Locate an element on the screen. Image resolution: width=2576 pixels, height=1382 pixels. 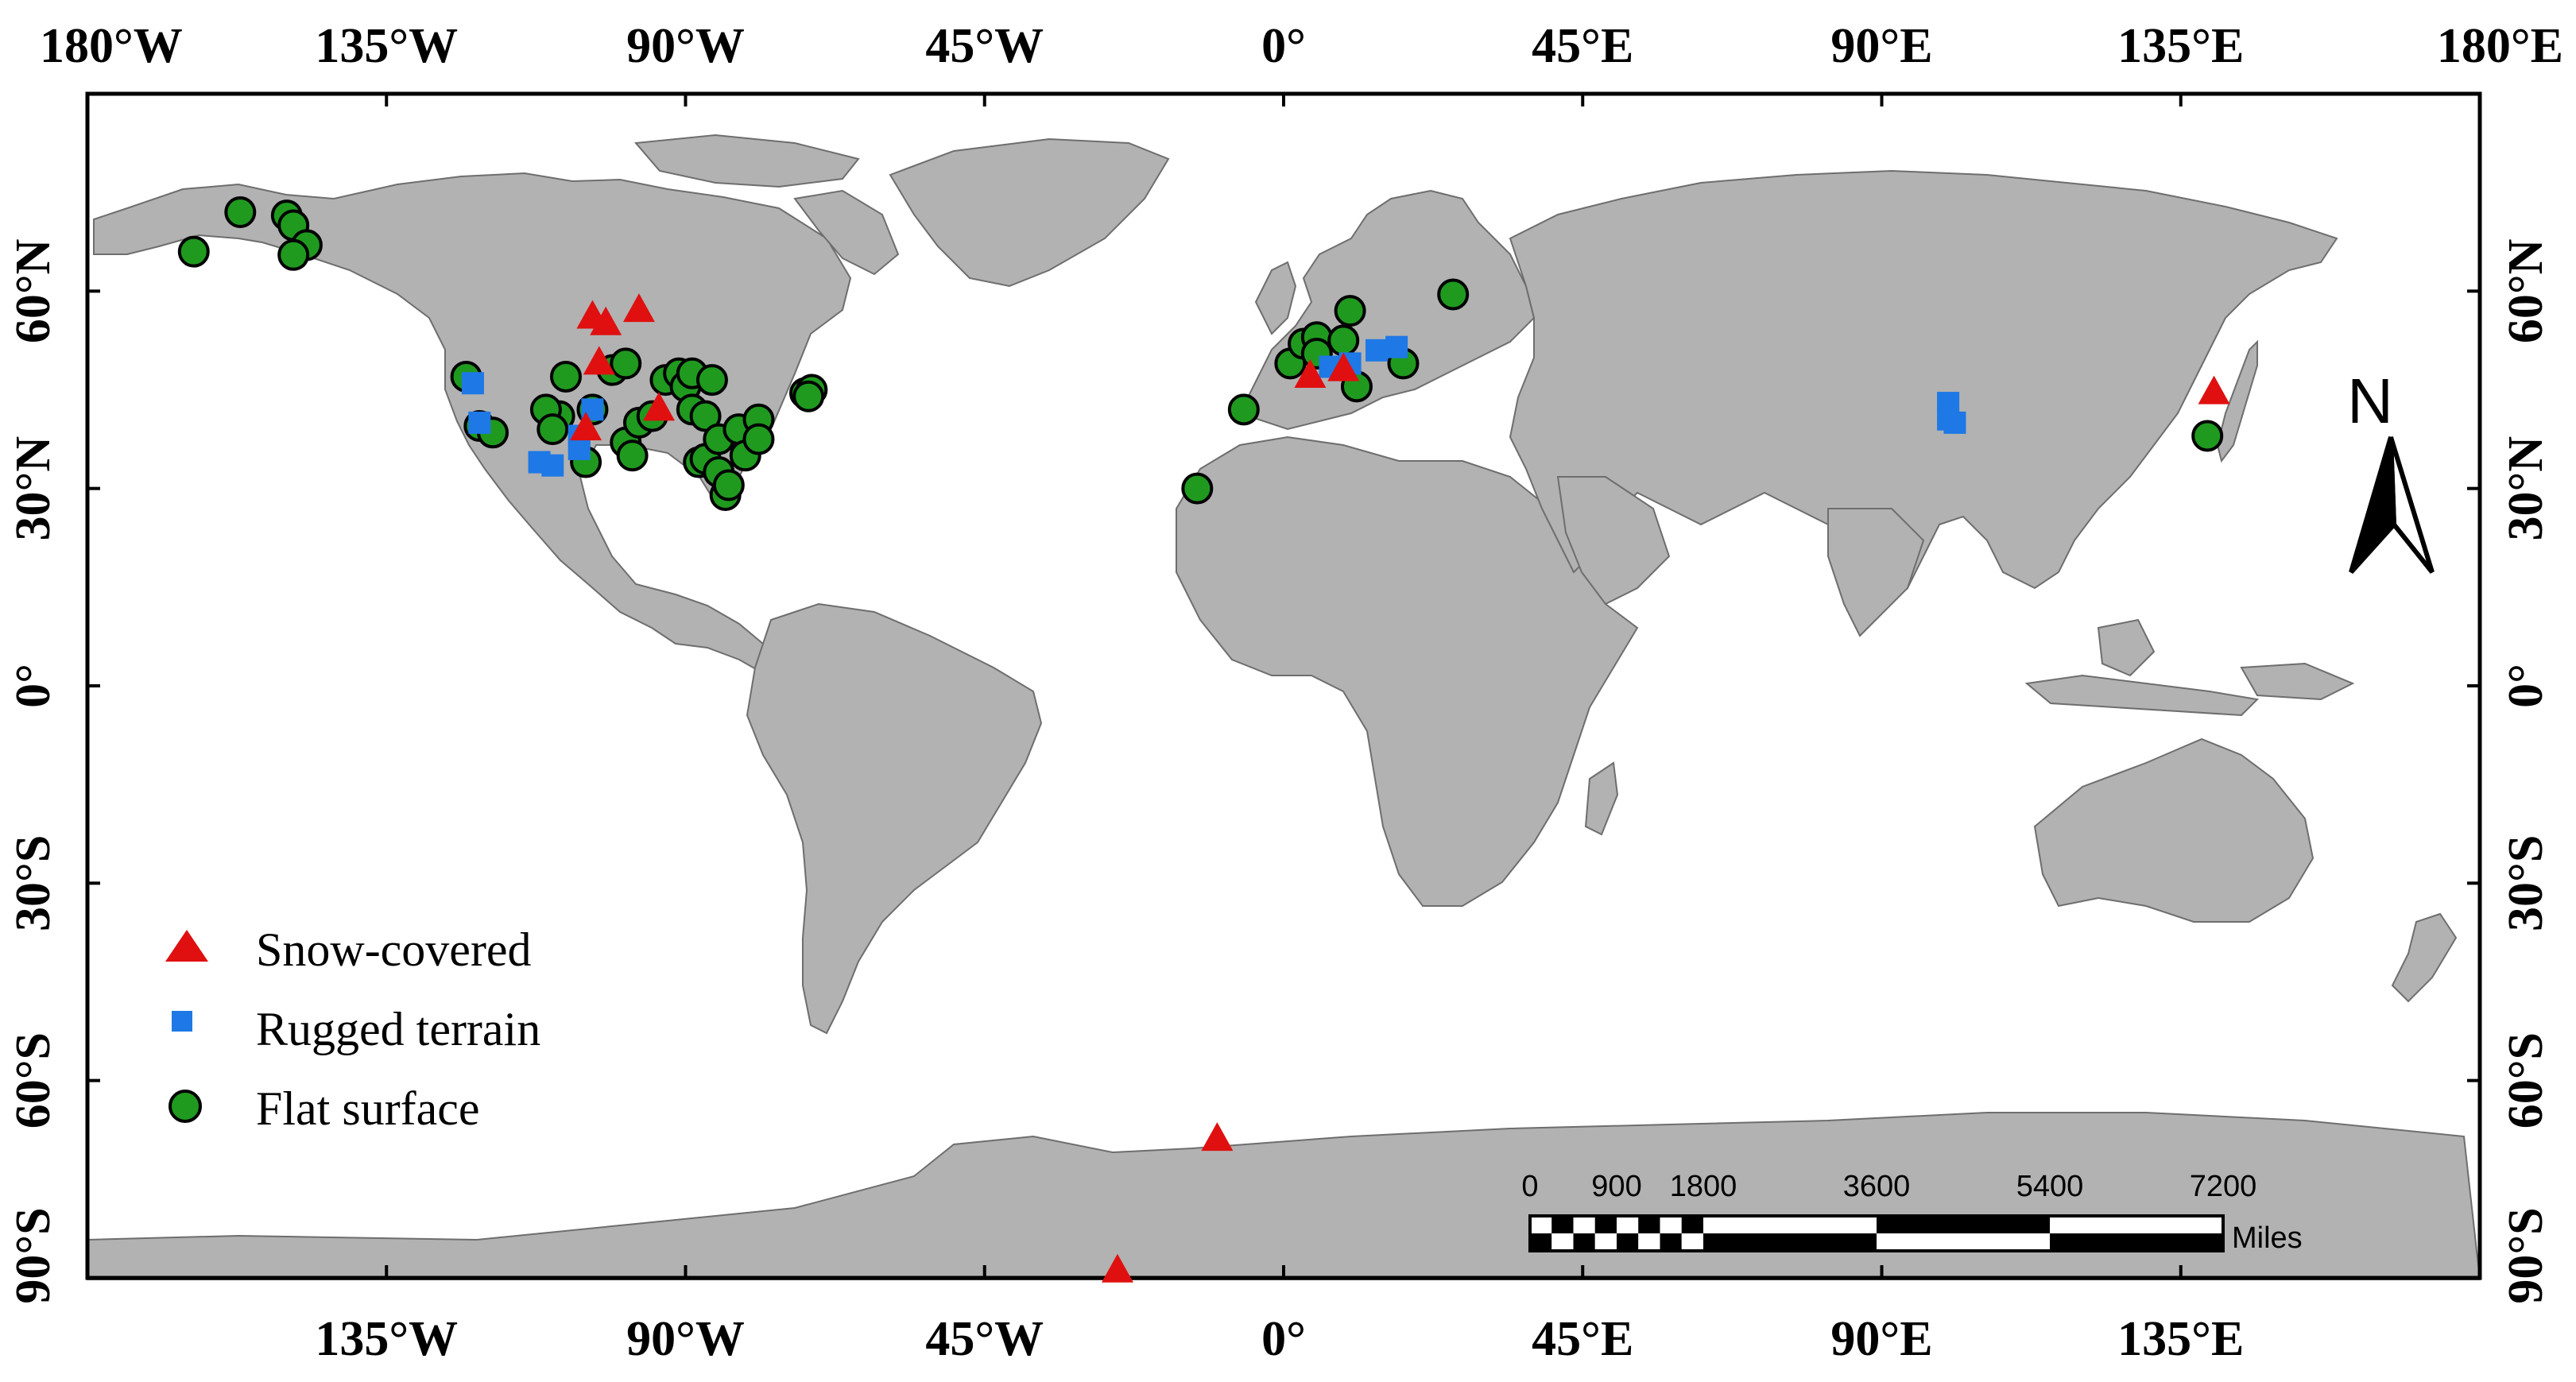
baffin-island is located at coordinates (846, 232).